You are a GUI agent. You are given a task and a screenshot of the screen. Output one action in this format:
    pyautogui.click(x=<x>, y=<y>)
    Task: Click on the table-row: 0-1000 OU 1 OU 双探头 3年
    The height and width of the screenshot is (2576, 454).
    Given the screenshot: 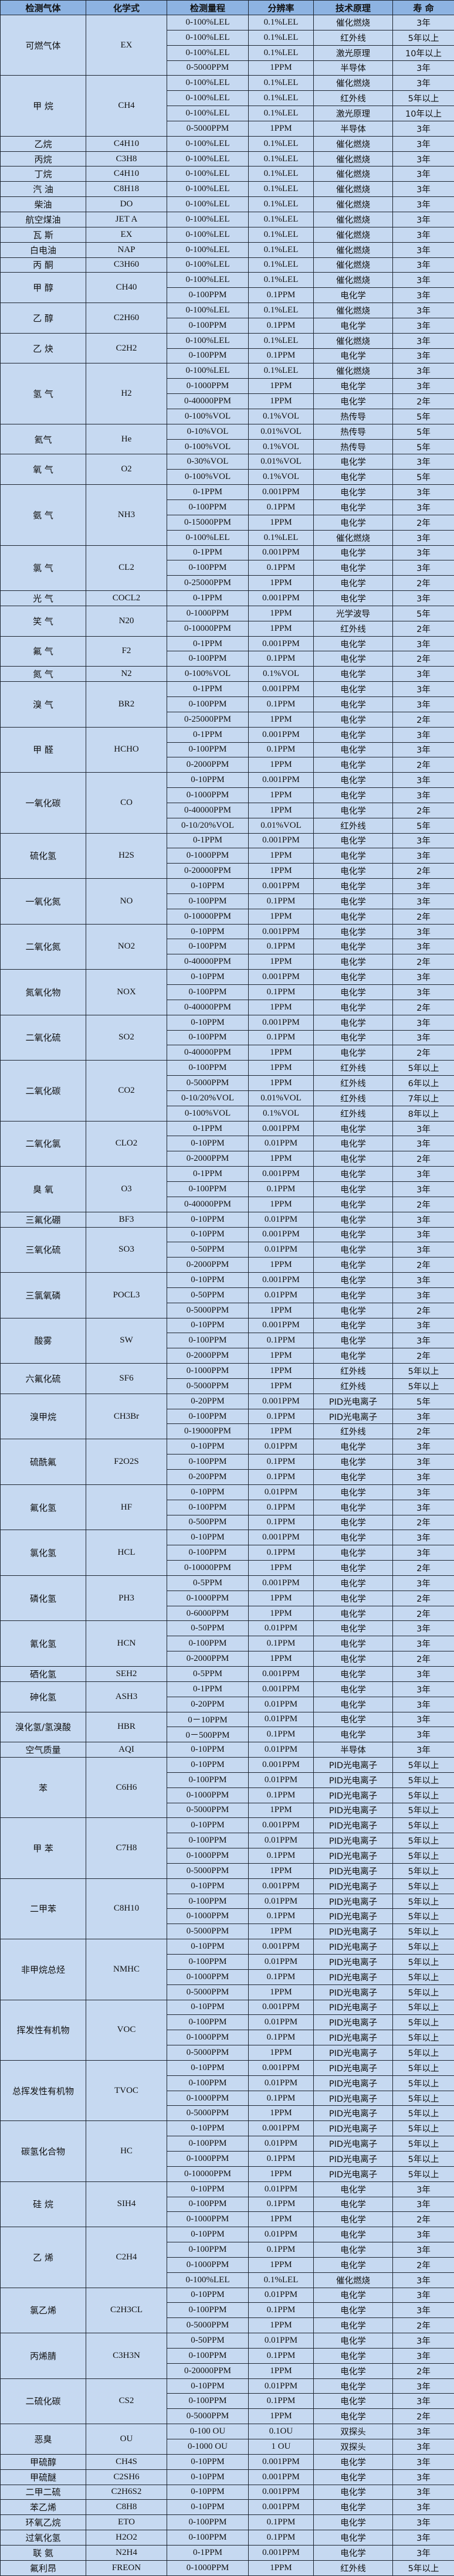 What is the action you would take?
    pyautogui.click(x=227, y=2447)
    